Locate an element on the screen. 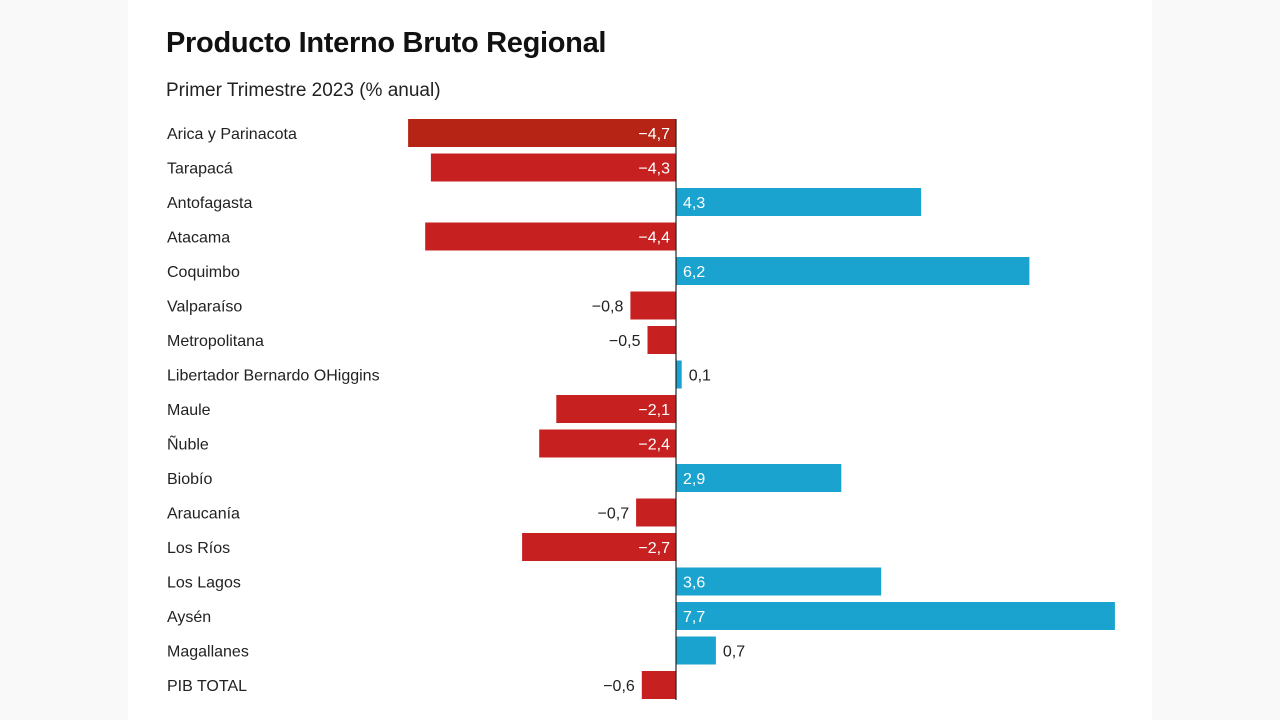  category-label: Biobío is located at coordinates (189, 479).